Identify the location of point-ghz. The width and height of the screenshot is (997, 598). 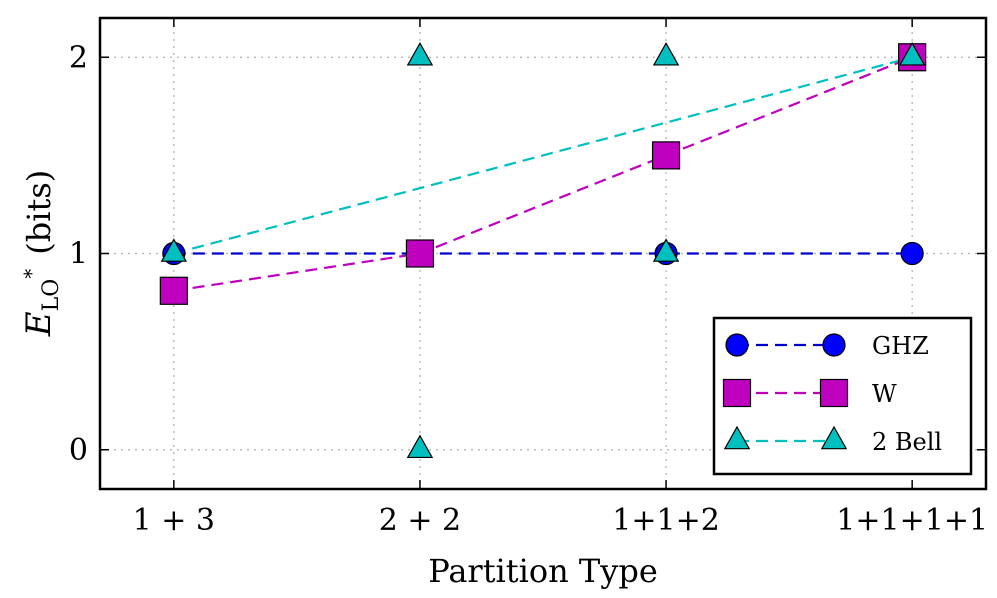
(912, 253).